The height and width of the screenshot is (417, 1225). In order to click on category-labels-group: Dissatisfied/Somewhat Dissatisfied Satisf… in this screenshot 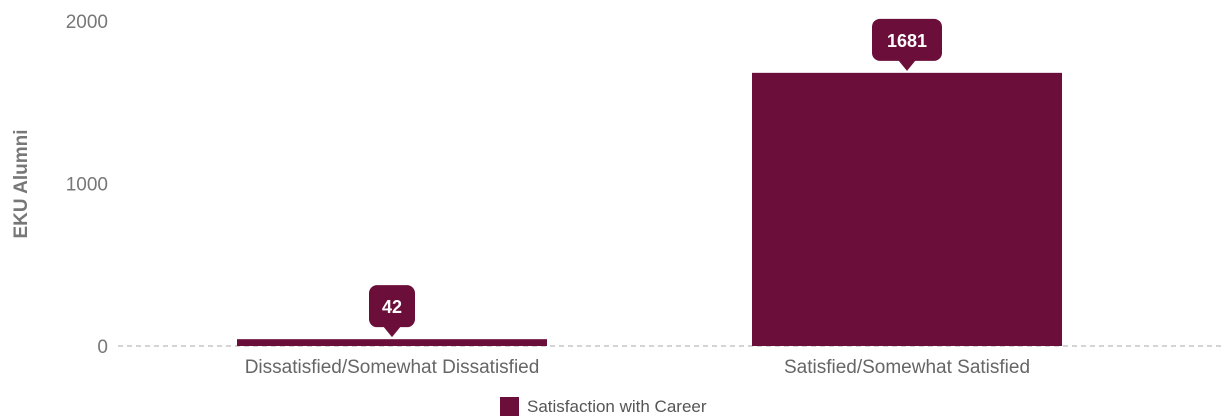, I will do `click(637, 367)`.